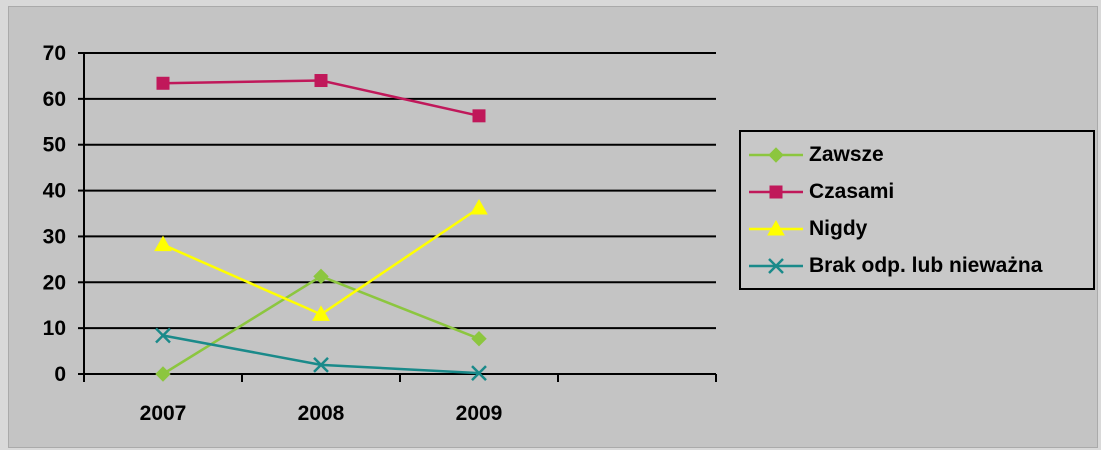  I want to click on y-tick-label: 20, so click(54, 282).